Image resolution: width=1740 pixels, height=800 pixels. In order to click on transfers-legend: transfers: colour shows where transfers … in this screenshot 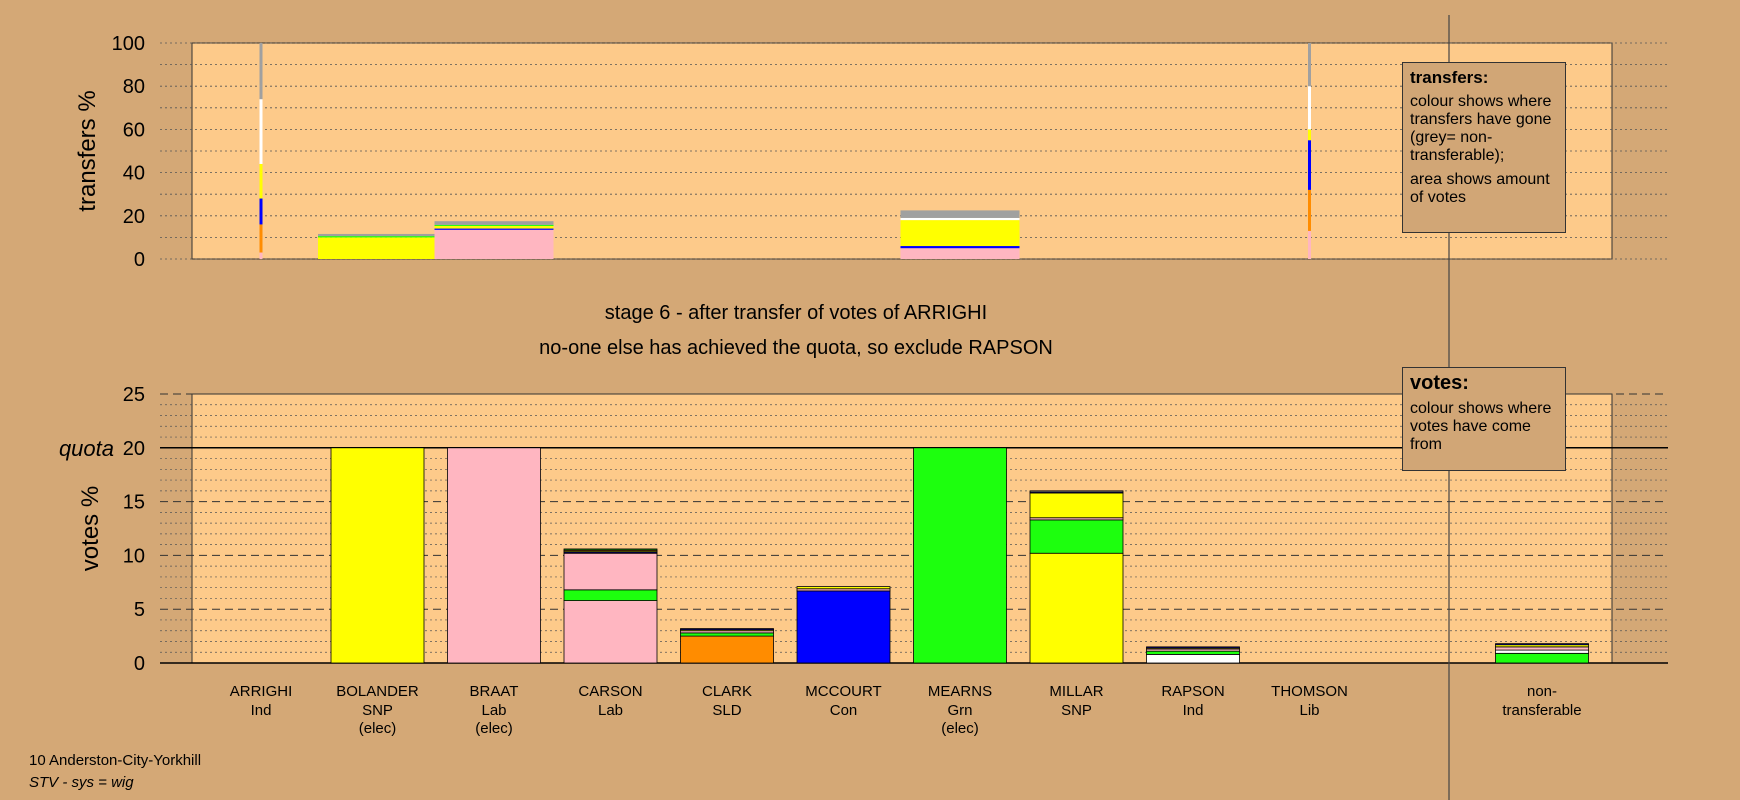, I will do `click(1484, 147)`.